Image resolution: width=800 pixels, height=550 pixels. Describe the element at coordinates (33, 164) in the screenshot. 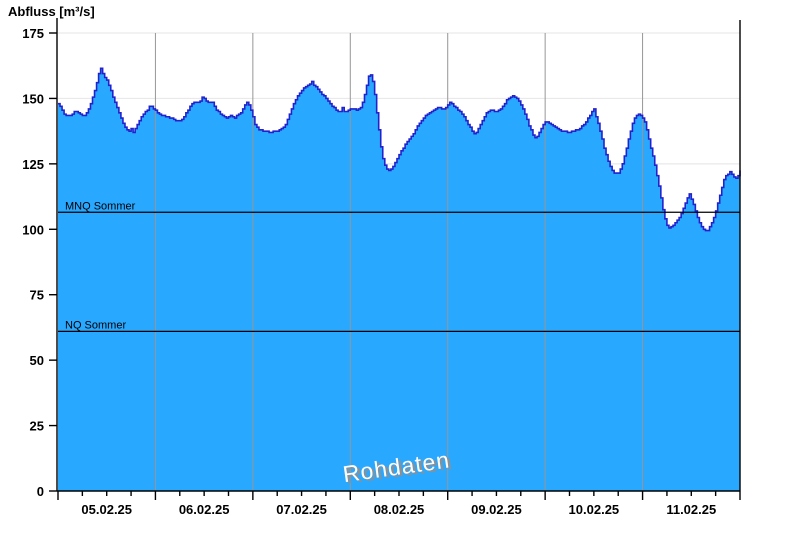

I see `y-tick-label: 125` at that location.